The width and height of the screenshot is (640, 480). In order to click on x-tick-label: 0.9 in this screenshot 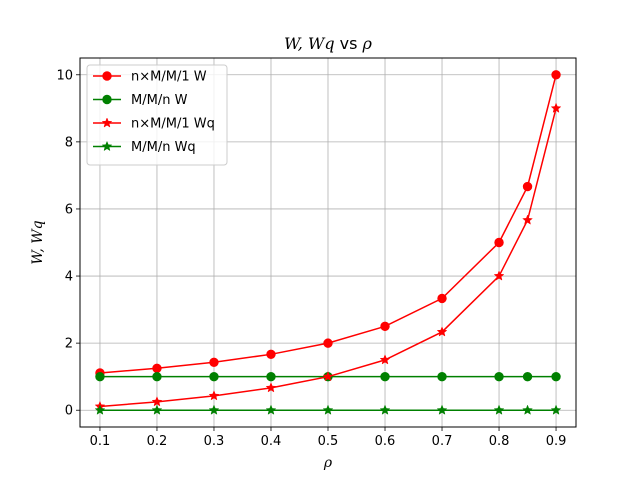, I will do `click(556, 441)`.